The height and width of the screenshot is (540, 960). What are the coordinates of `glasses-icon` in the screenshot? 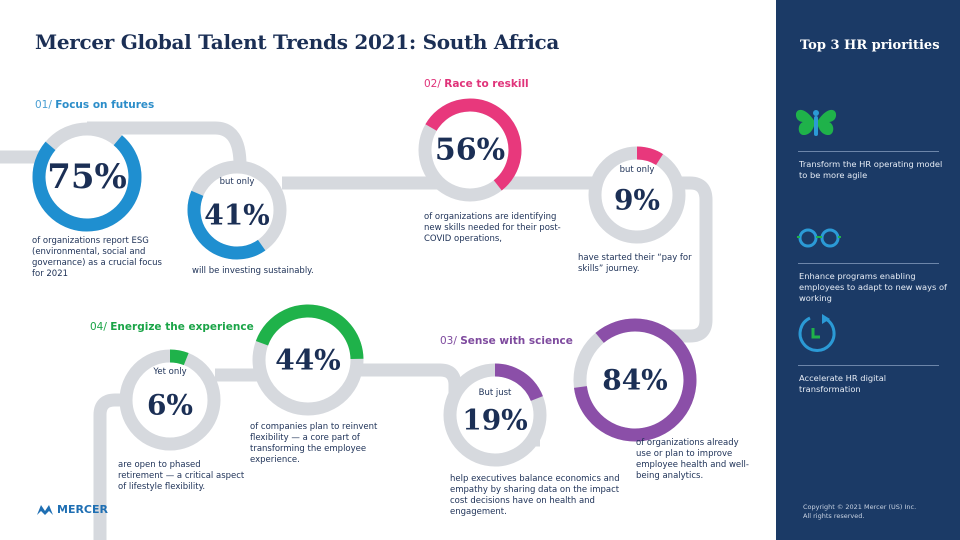 It's located at (819, 238).